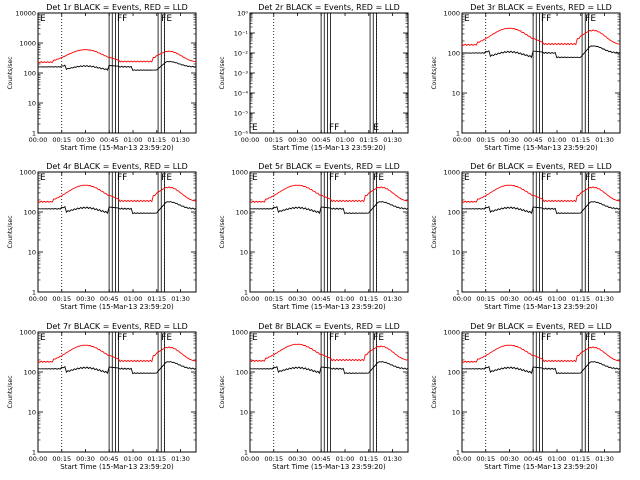 The image size is (640, 480). Describe the element at coordinates (541, 326) in the screenshot. I see `chart-title: Det 9r BLACK = Events, RED = LLD` at that location.